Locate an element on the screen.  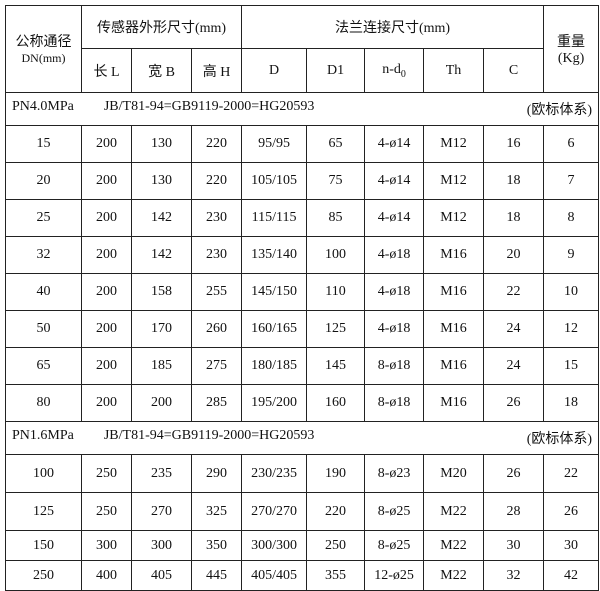
col-b: 宽 B is located at coordinates (161, 70).